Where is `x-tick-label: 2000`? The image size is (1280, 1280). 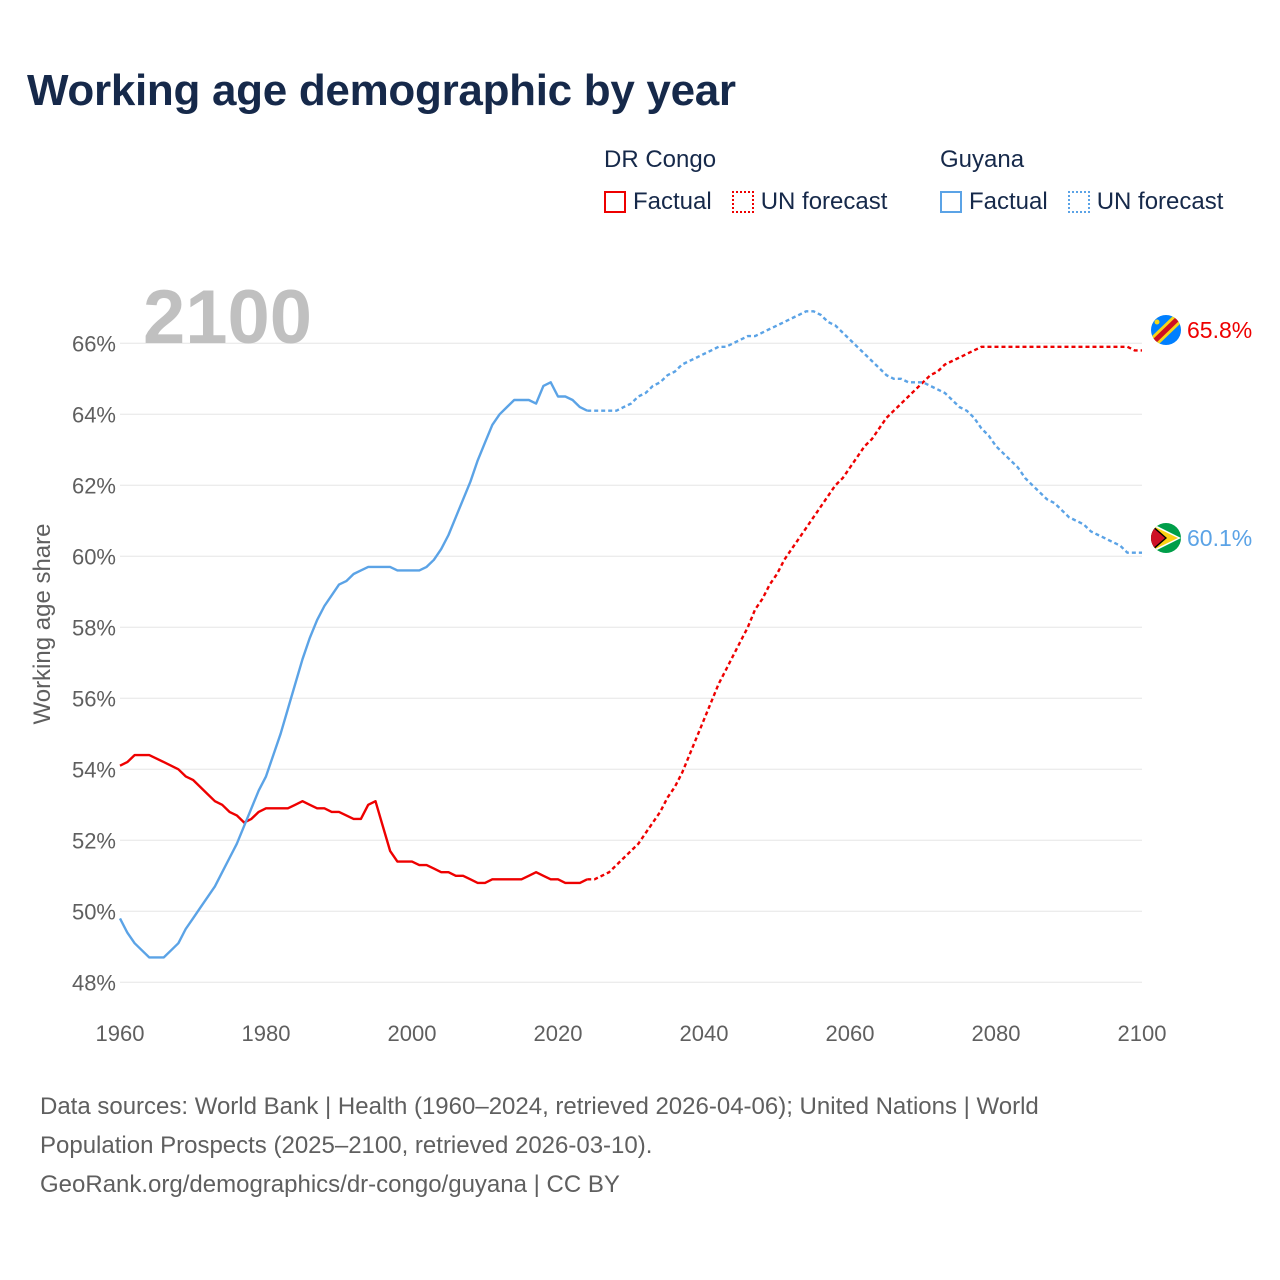 x-tick-label: 2000 is located at coordinates (412, 1033).